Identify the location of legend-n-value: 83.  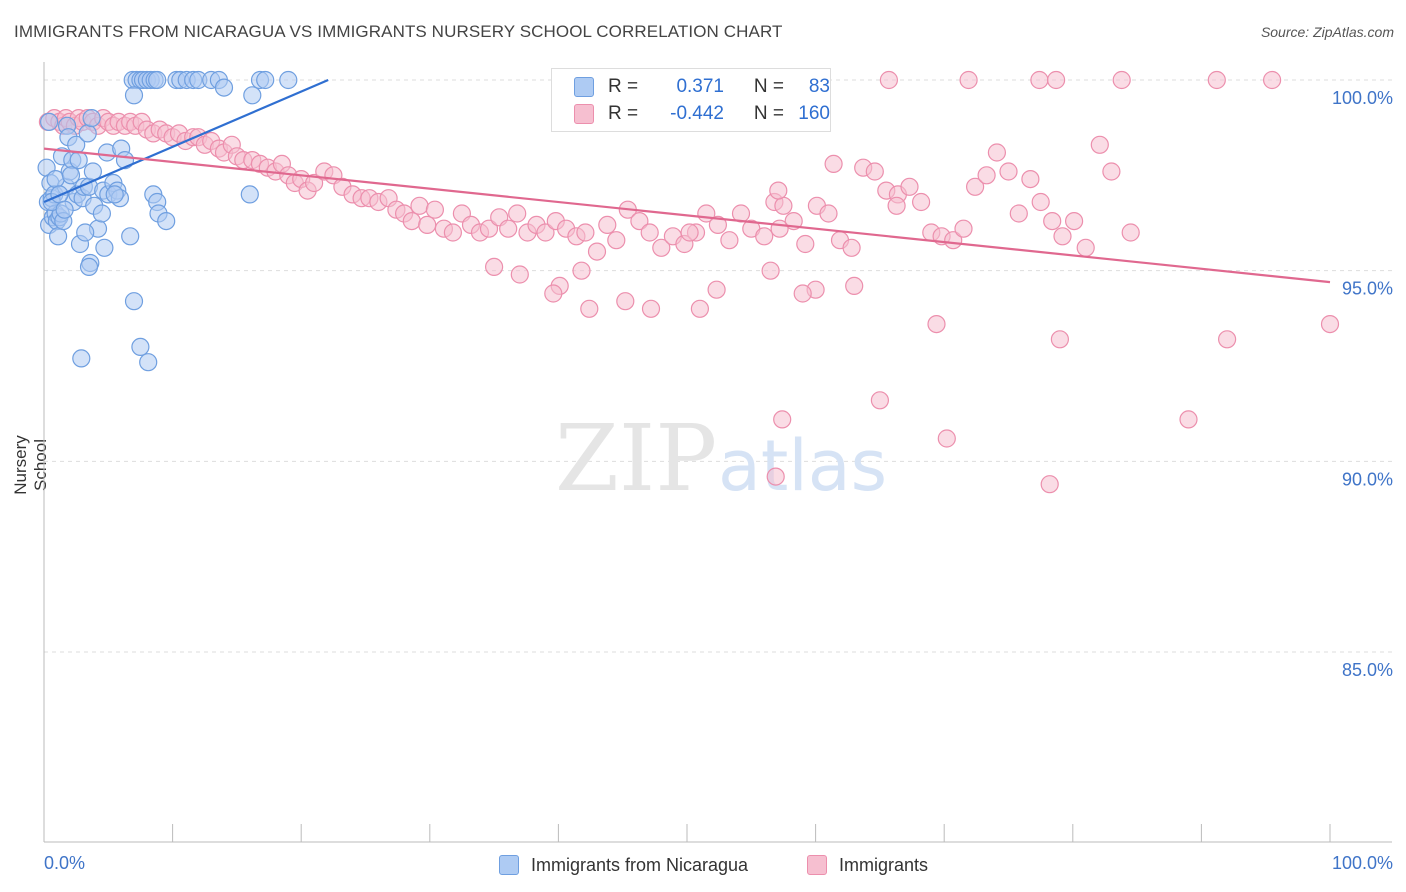
(819, 86).